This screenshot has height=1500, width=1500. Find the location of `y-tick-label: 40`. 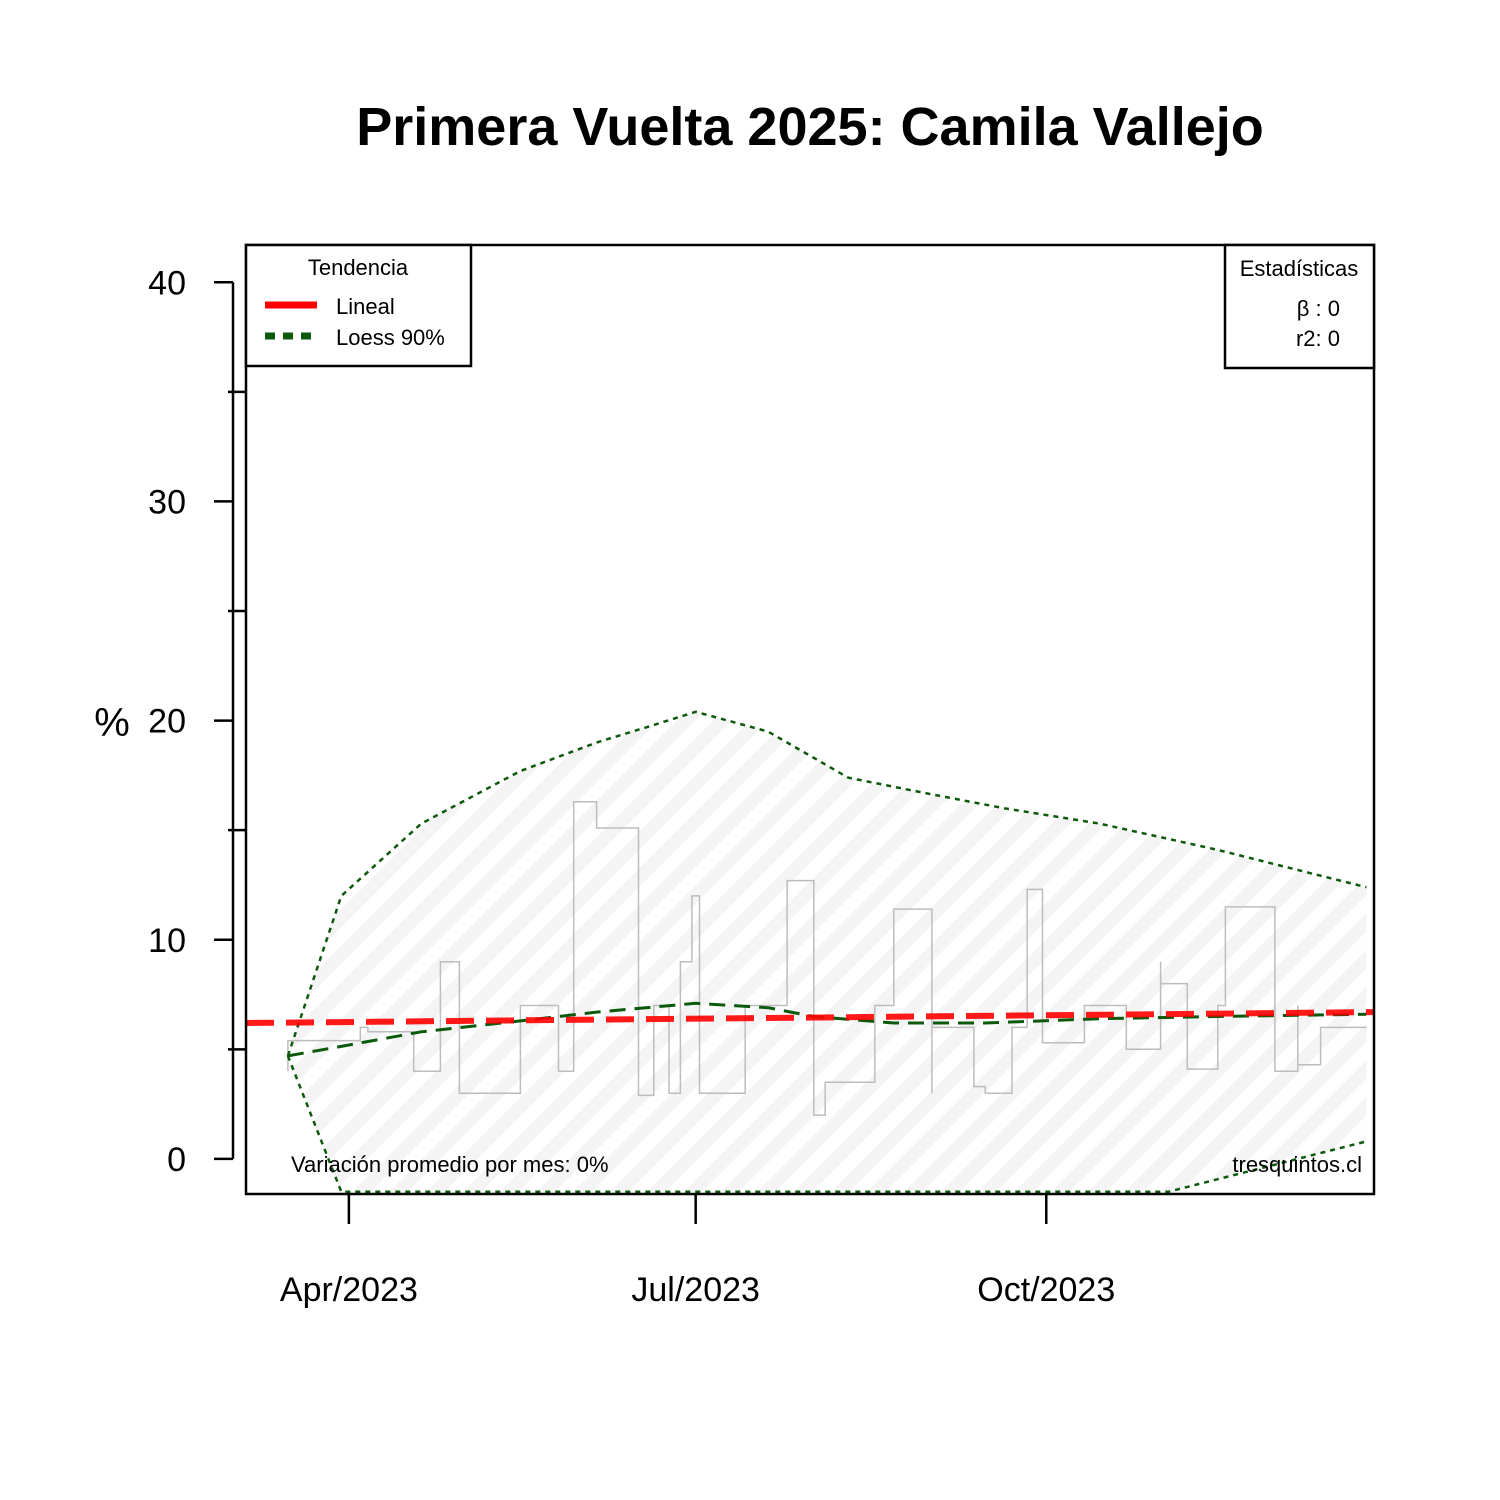

y-tick-label: 40 is located at coordinates (167, 283).